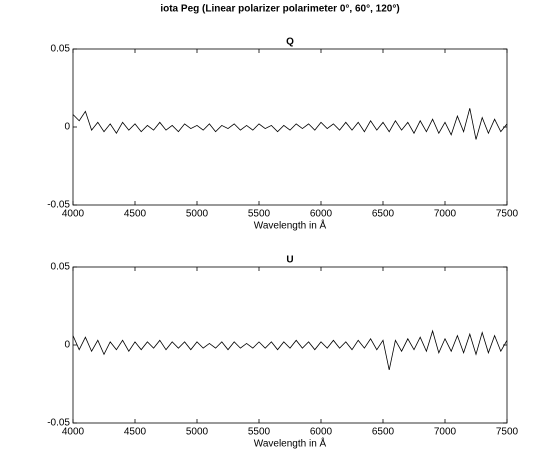  I want to click on plot-title: Q, so click(290, 42).